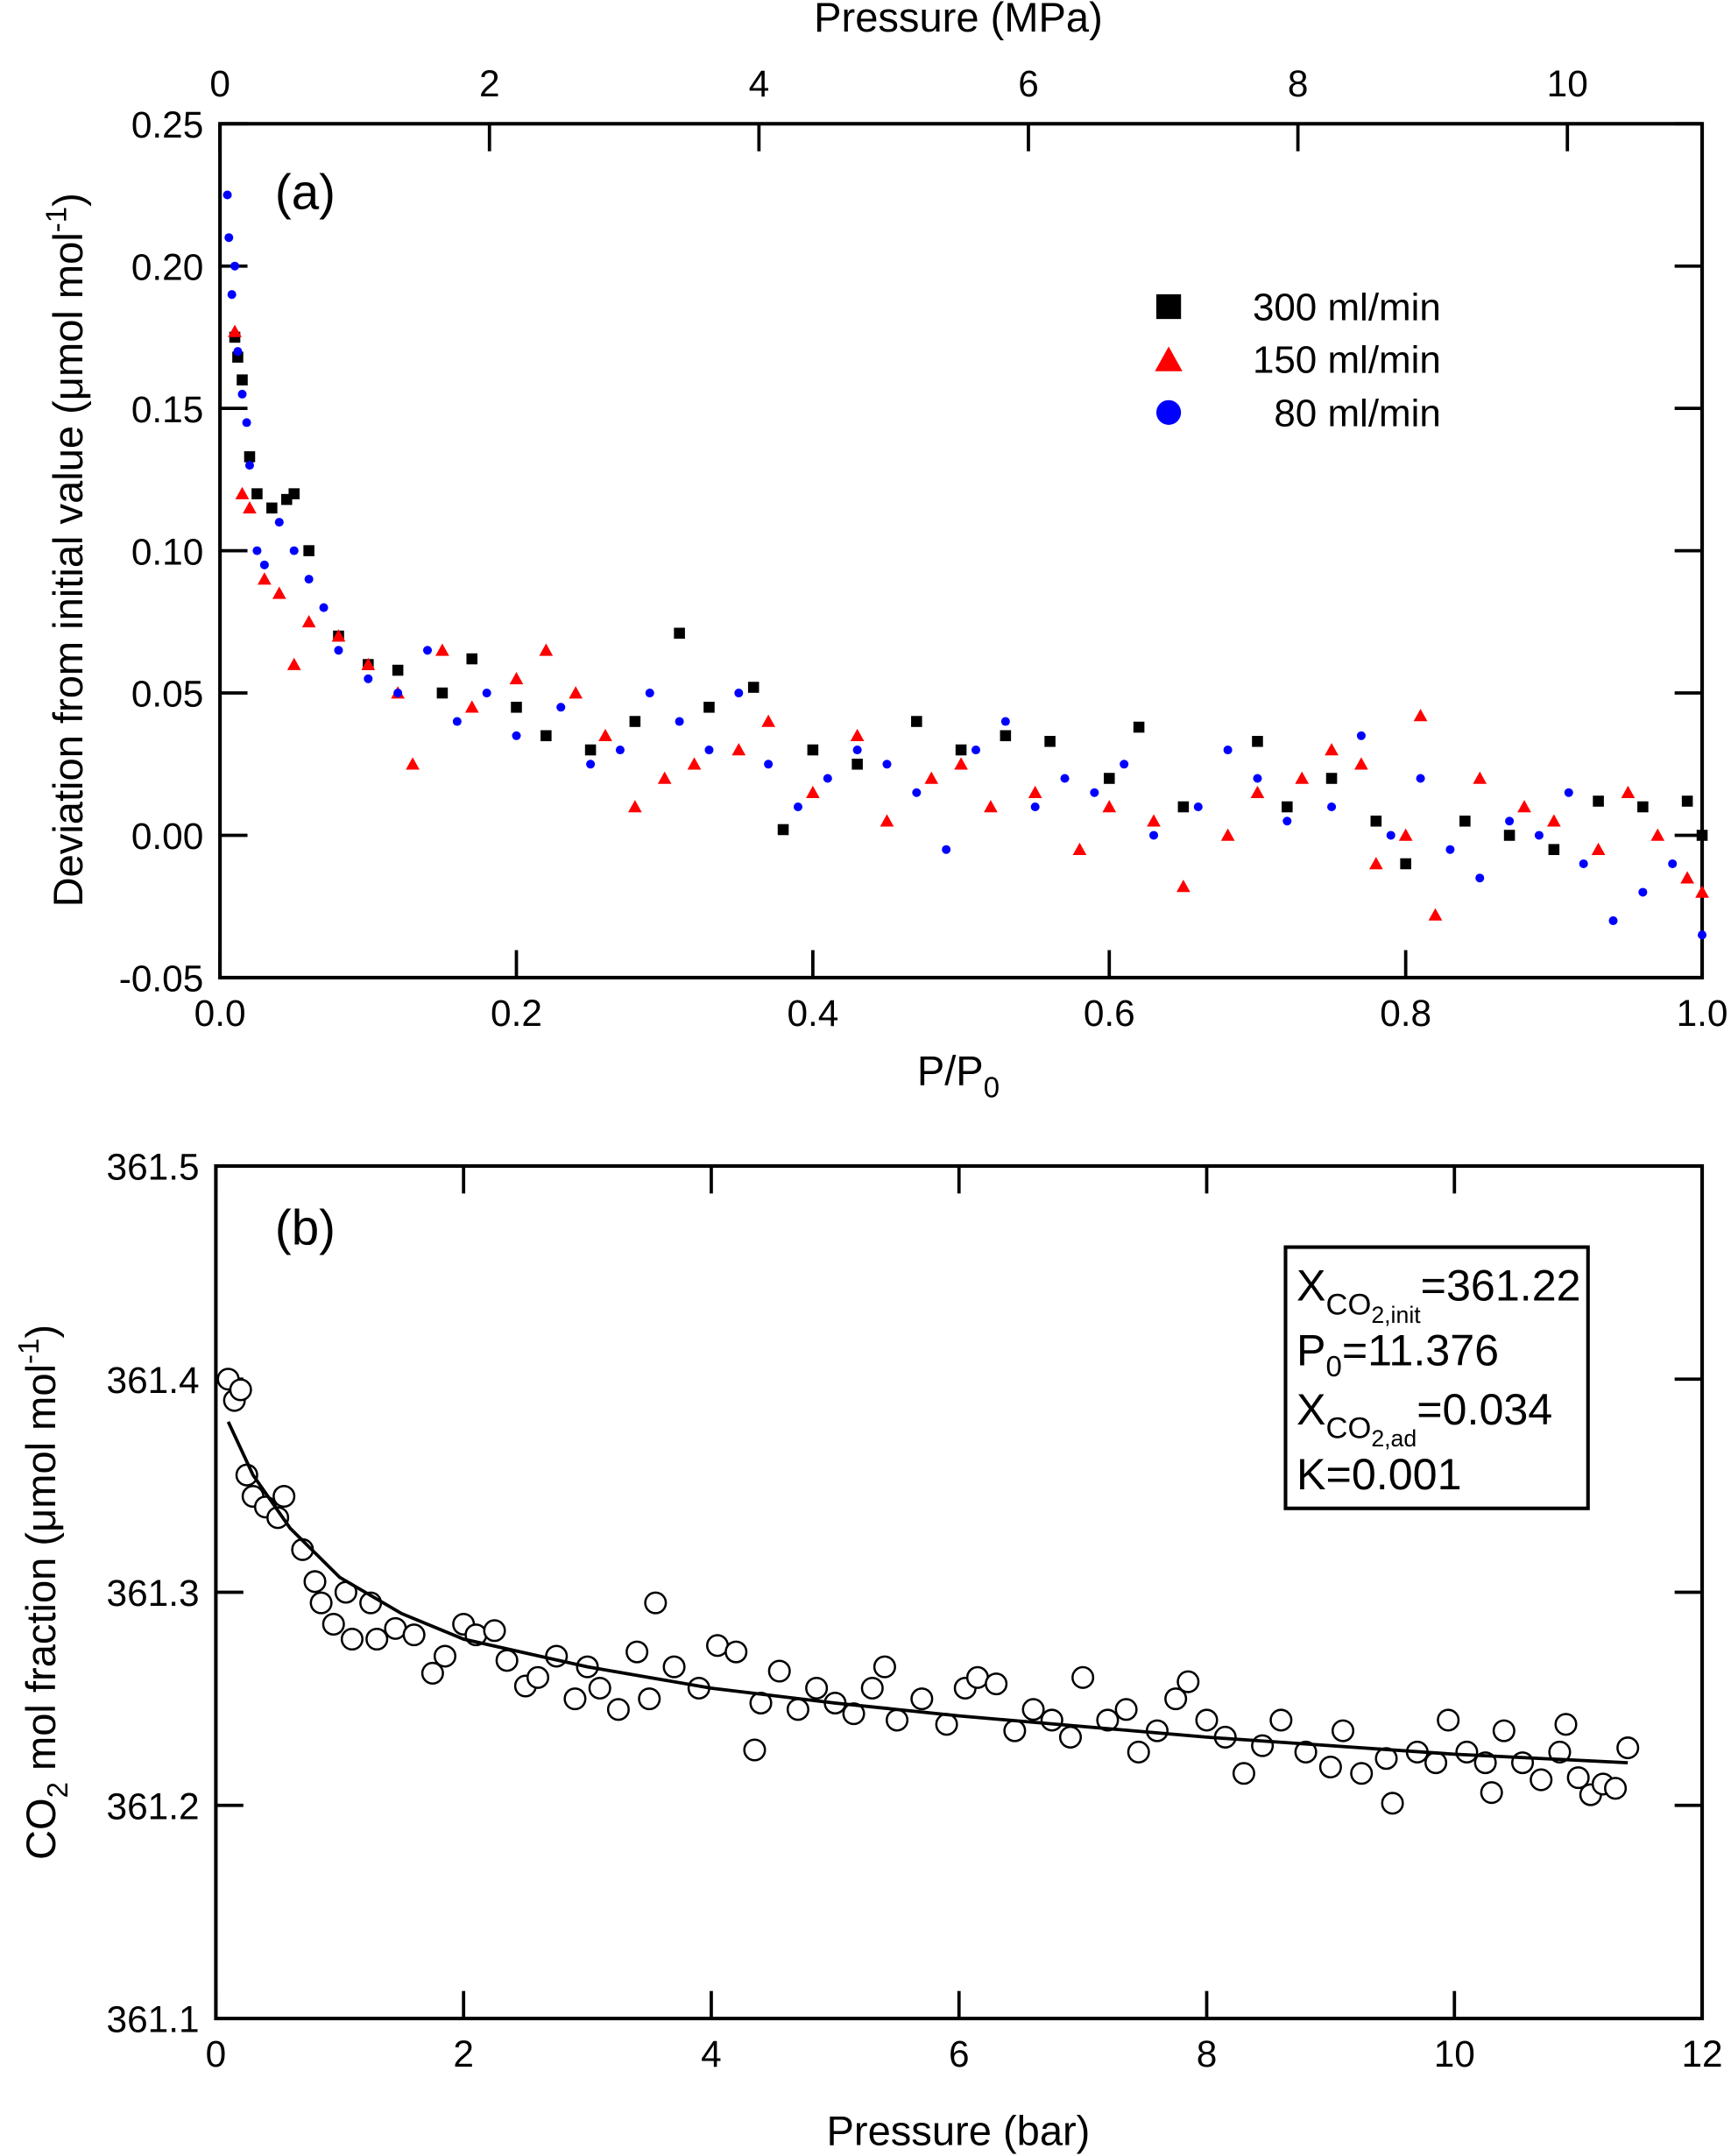 The height and width of the screenshot is (2156, 1731). What do you see at coordinates (1169, 358) in the screenshot?
I see `legend-marker-triangle` at bounding box center [1169, 358].